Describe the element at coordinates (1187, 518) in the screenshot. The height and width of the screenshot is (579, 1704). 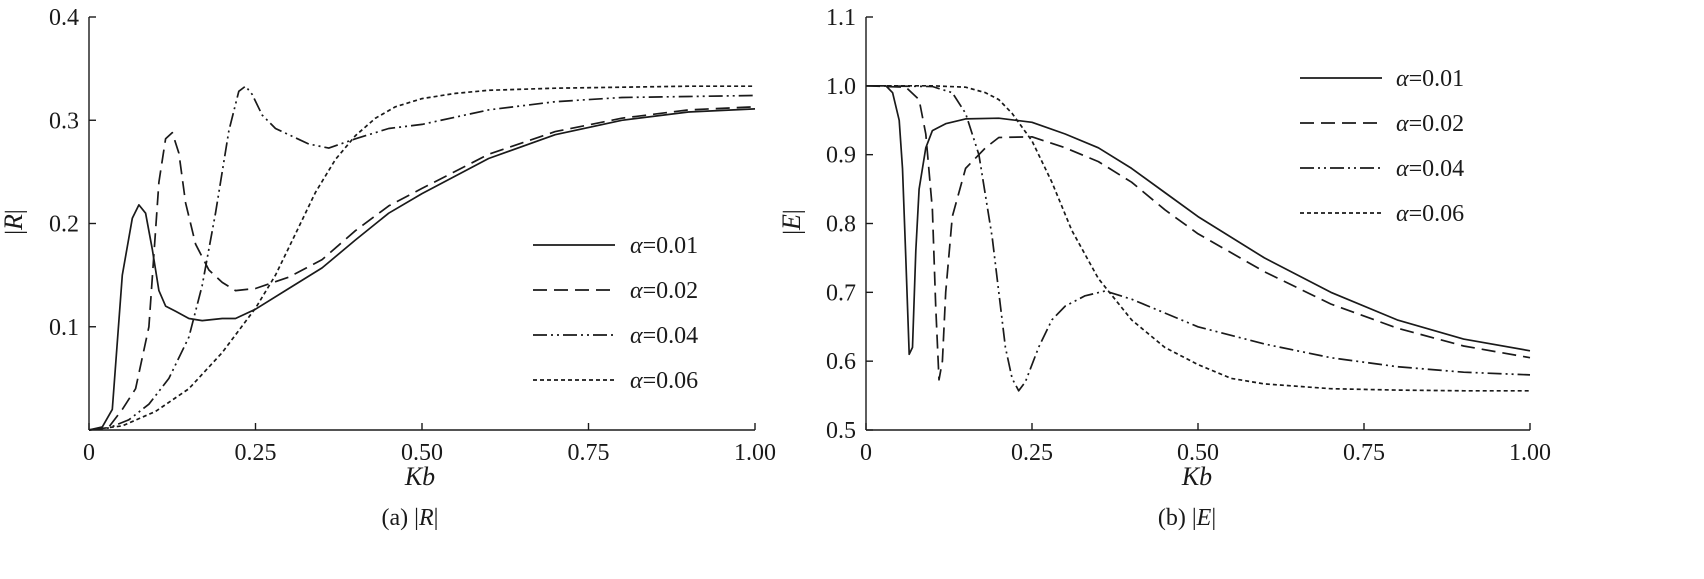
I see `panel-caption: (b) |E|` at that location.